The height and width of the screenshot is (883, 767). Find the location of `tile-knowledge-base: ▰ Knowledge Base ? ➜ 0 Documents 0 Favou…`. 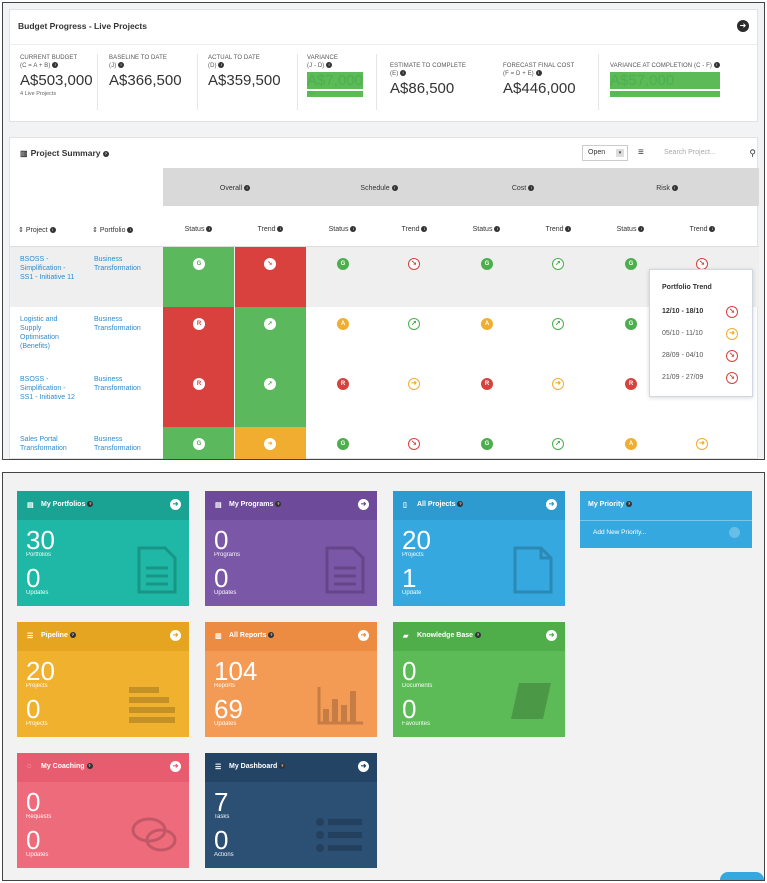

tile-knowledge-base: ▰ Knowledge Base ? ➜ 0 Documents 0 Favou… is located at coordinates (479, 679).